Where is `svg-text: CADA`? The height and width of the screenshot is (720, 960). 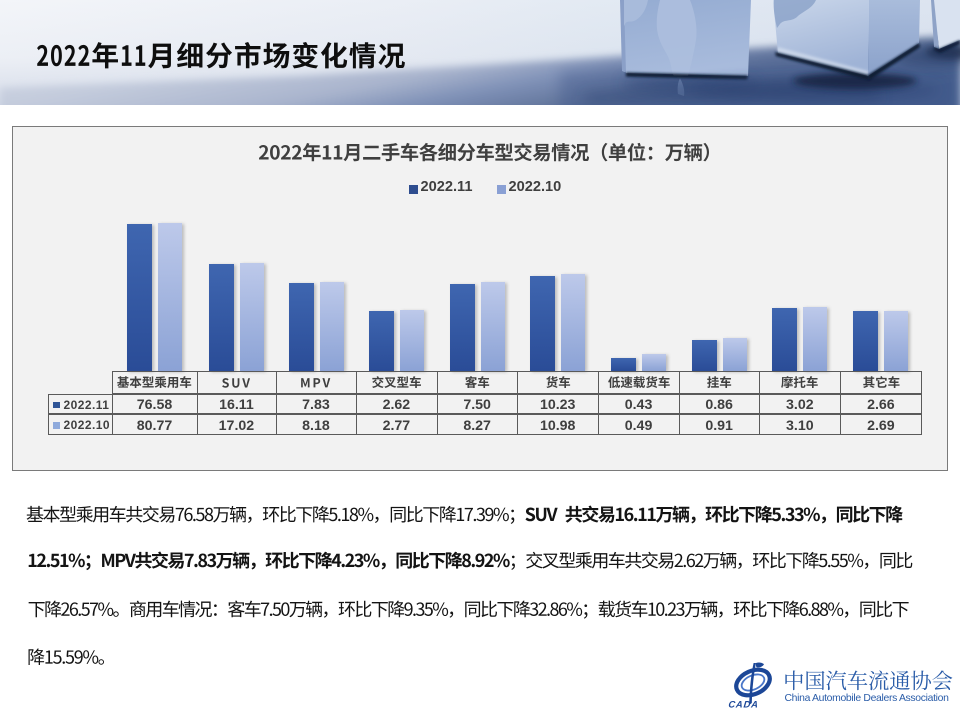
svg-text: CADA is located at coordinates (743, 704).